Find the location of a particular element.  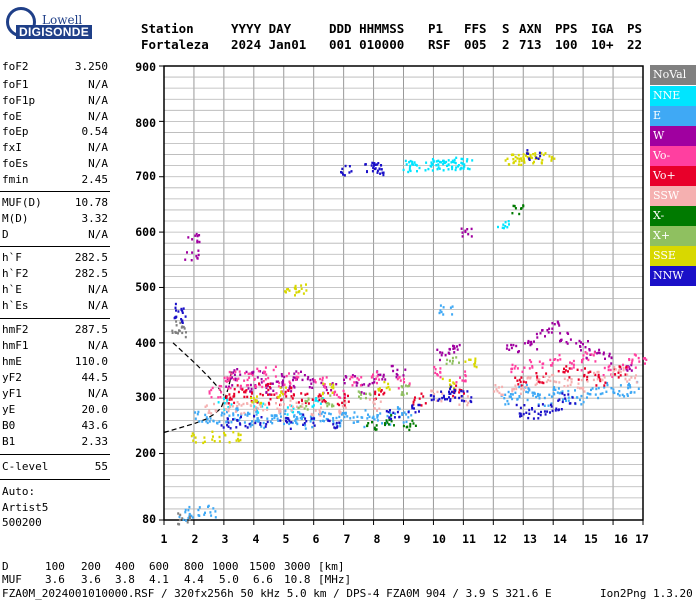

param-value: 282.5 is located at coordinates (91, 273).